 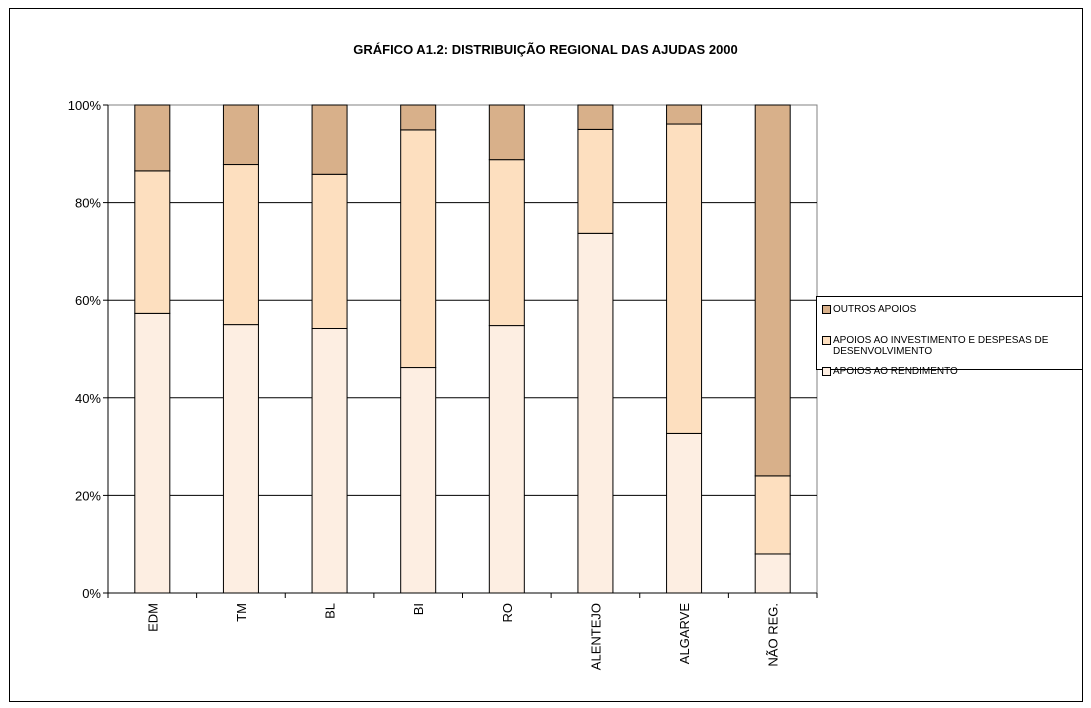 What do you see at coordinates (826, 371) in the screenshot?
I see `legend-swatch-rendimento` at bounding box center [826, 371].